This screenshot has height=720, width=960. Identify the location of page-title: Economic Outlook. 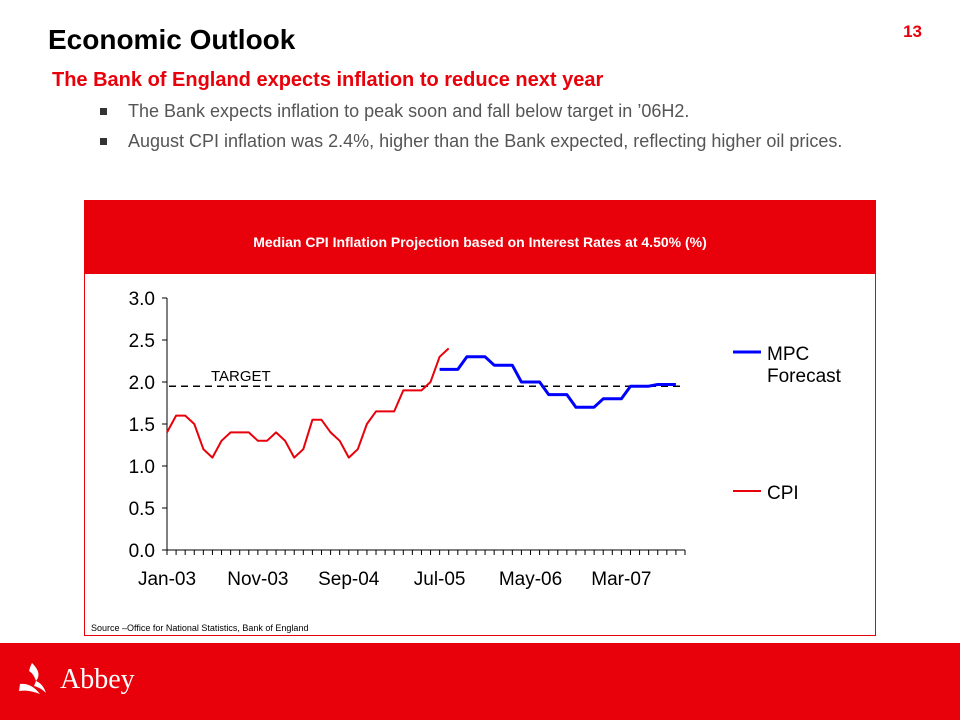
(172, 39).